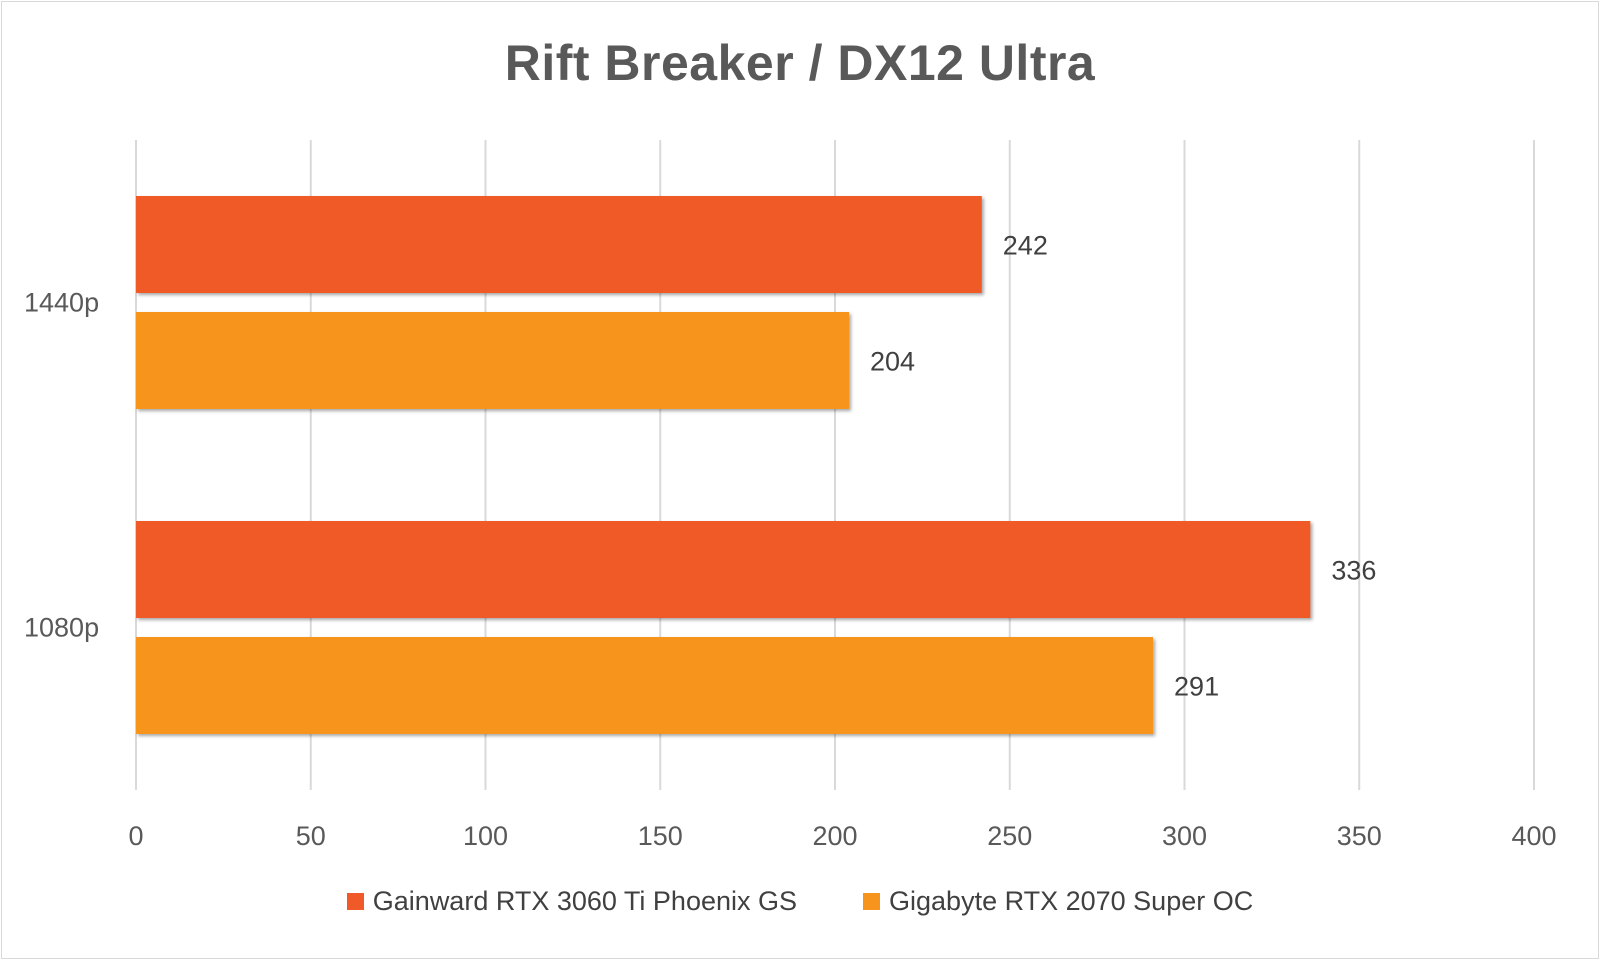 The image size is (1600, 960). What do you see at coordinates (660, 836) in the screenshot?
I see `x-tick-label: 150` at bounding box center [660, 836].